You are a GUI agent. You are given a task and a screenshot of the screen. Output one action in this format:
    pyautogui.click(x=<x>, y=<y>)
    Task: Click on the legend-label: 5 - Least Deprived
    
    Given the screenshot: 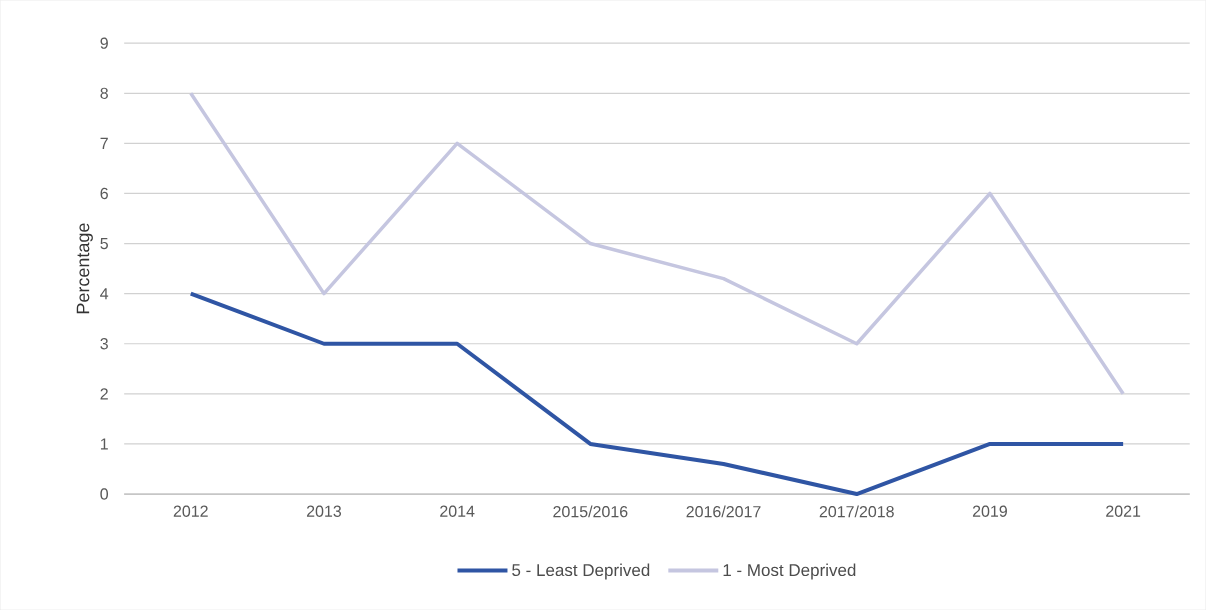 What is the action you would take?
    pyautogui.click(x=581, y=571)
    